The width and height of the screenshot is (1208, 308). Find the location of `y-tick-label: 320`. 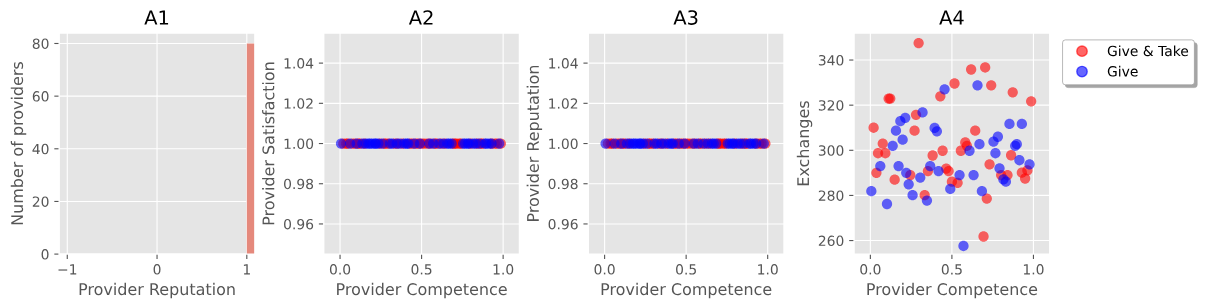

y-tick-label: 320 is located at coordinates (831, 105).